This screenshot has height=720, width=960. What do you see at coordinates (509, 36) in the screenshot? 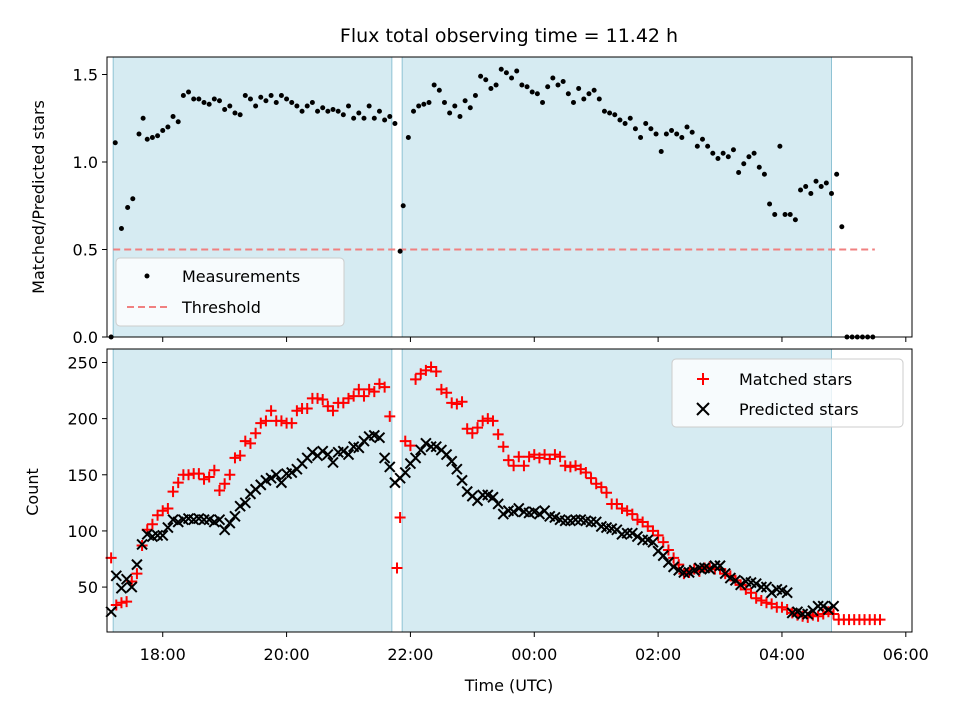
I see `figure-title: Flux total observing time = 11.42 h` at bounding box center [509, 36].